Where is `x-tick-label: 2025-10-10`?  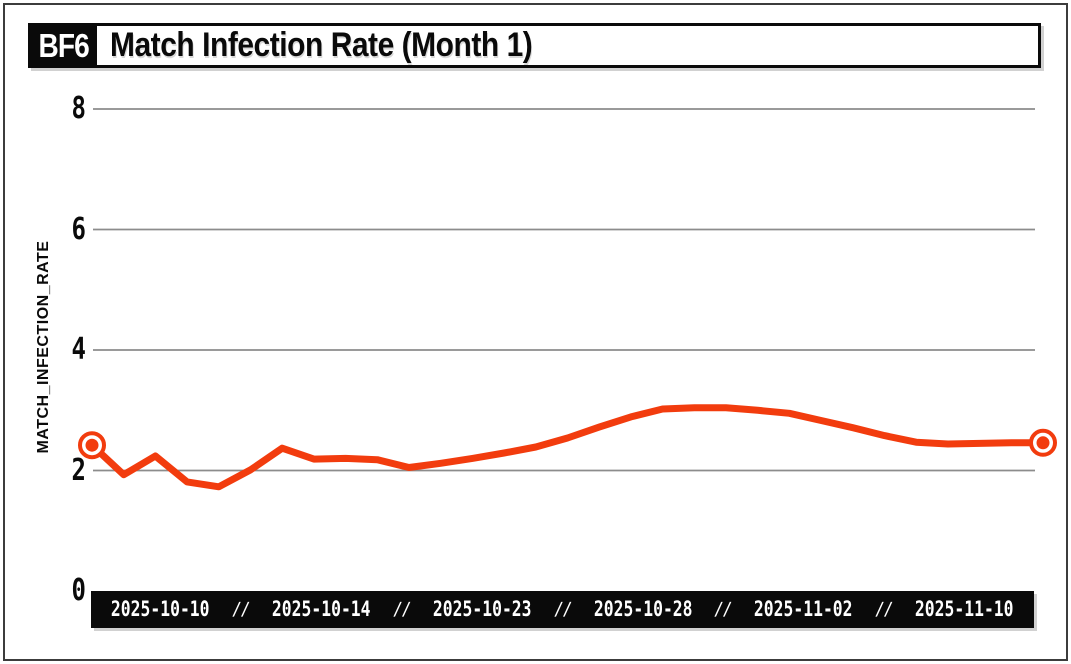
x-tick-label: 2025-10-10 is located at coordinates (160, 609).